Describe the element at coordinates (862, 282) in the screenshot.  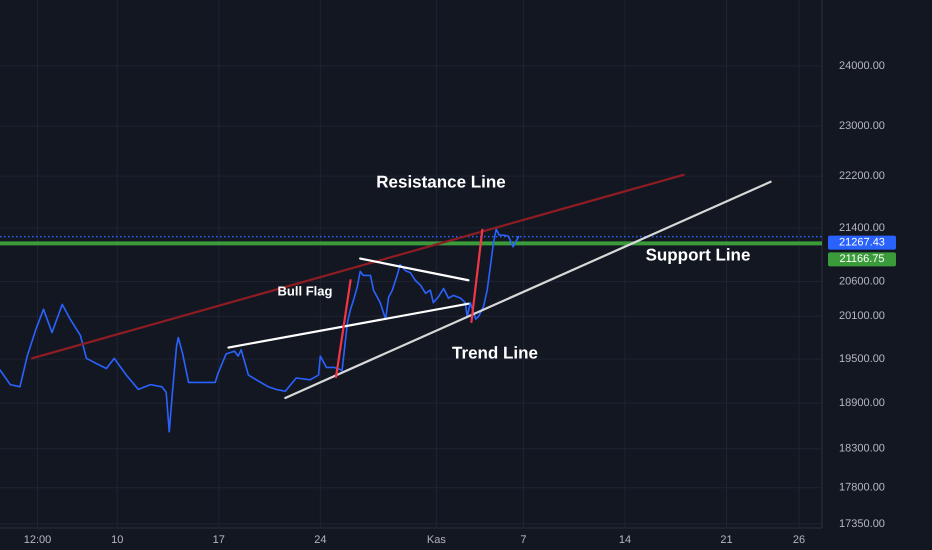
I see `y-tick-label: 20600.00` at that location.